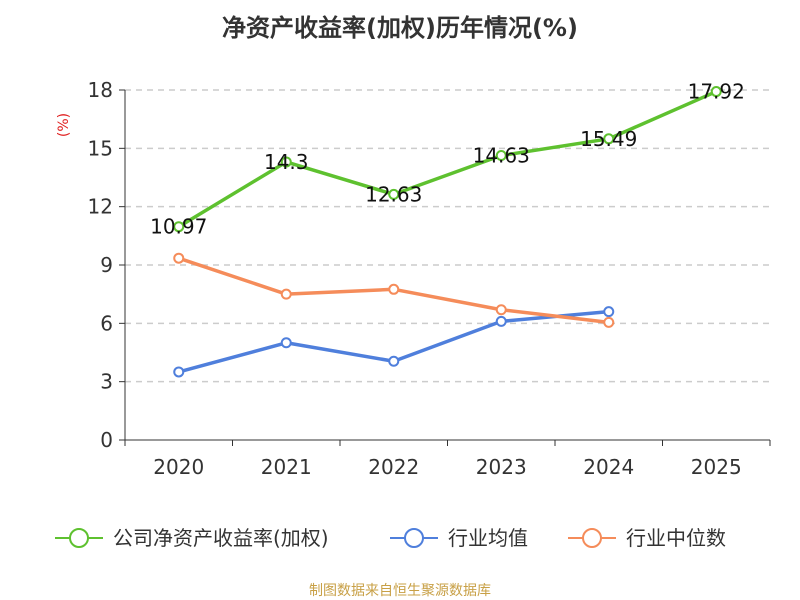  What do you see at coordinates (106, 265) in the screenshot?
I see `y-tick-label: 9` at bounding box center [106, 265].